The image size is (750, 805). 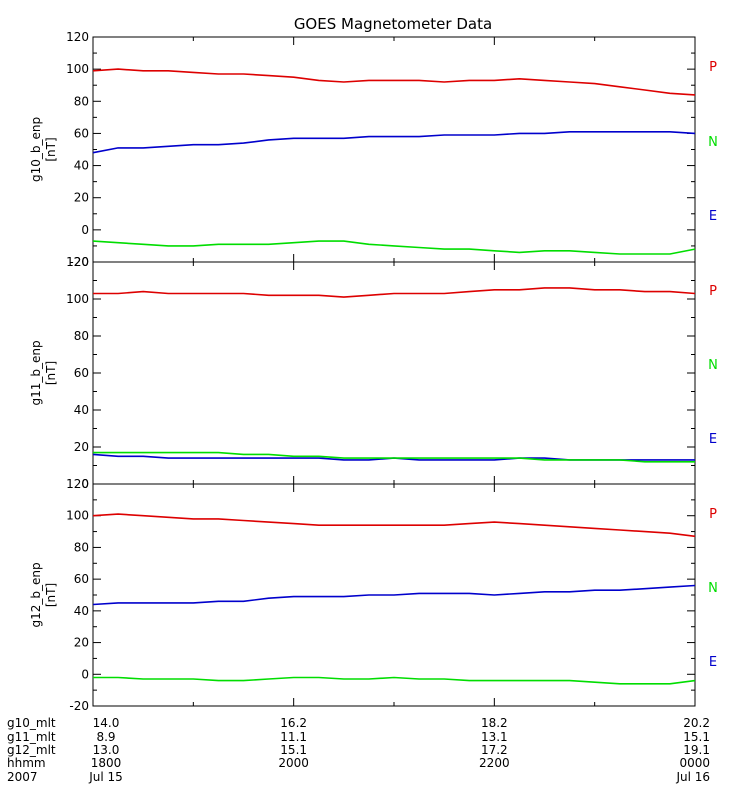 I want to click on x-tick-label: 2200, so click(x=494, y=763).